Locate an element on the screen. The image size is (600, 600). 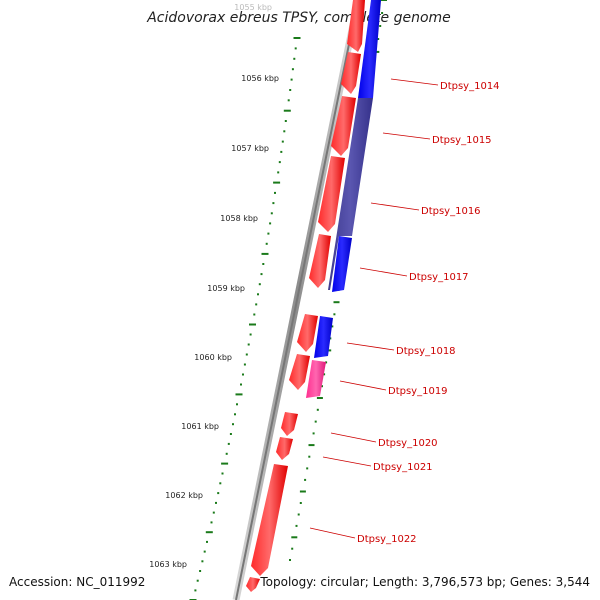
scale-label-1061: 1061 kbp is located at coordinates (200, 426).